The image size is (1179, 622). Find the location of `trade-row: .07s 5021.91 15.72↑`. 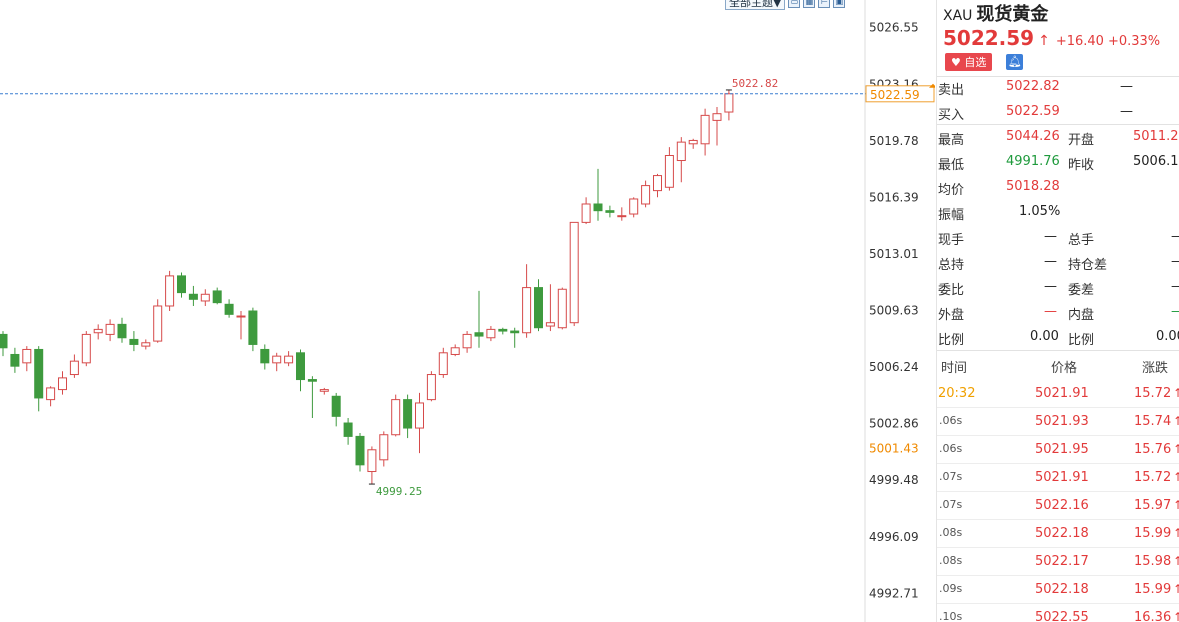

trade-row: .07s 5021.91 15.72↑ is located at coordinates (1058, 478).